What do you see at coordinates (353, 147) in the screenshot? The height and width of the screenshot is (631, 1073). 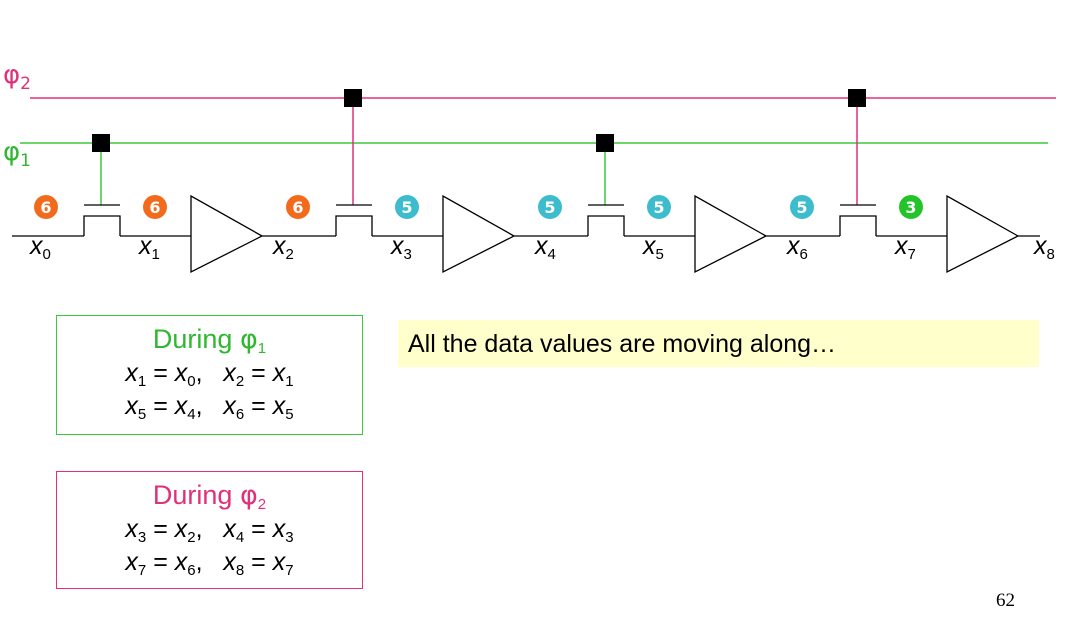 I see `gate-connection-phi2-a` at bounding box center [353, 147].